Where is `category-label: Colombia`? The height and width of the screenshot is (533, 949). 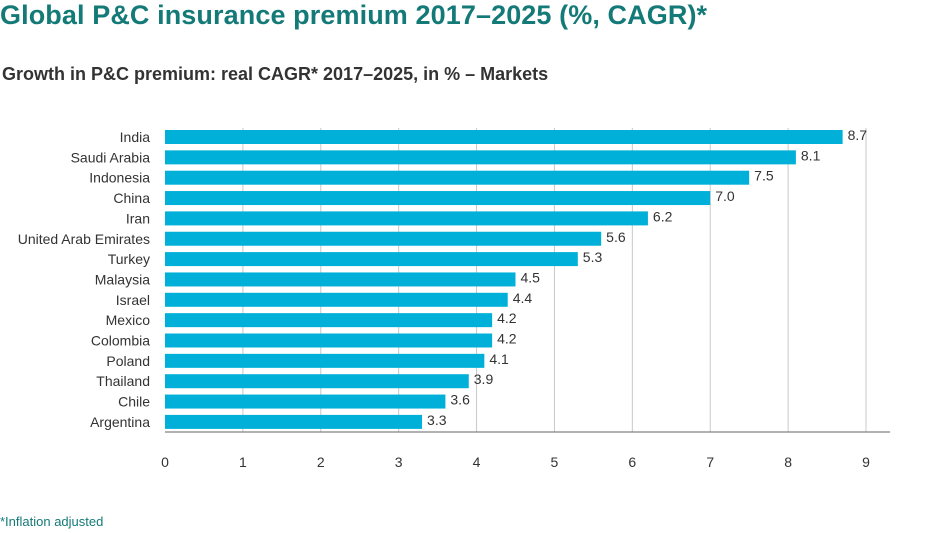
category-label: Colombia is located at coordinates (120, 341).